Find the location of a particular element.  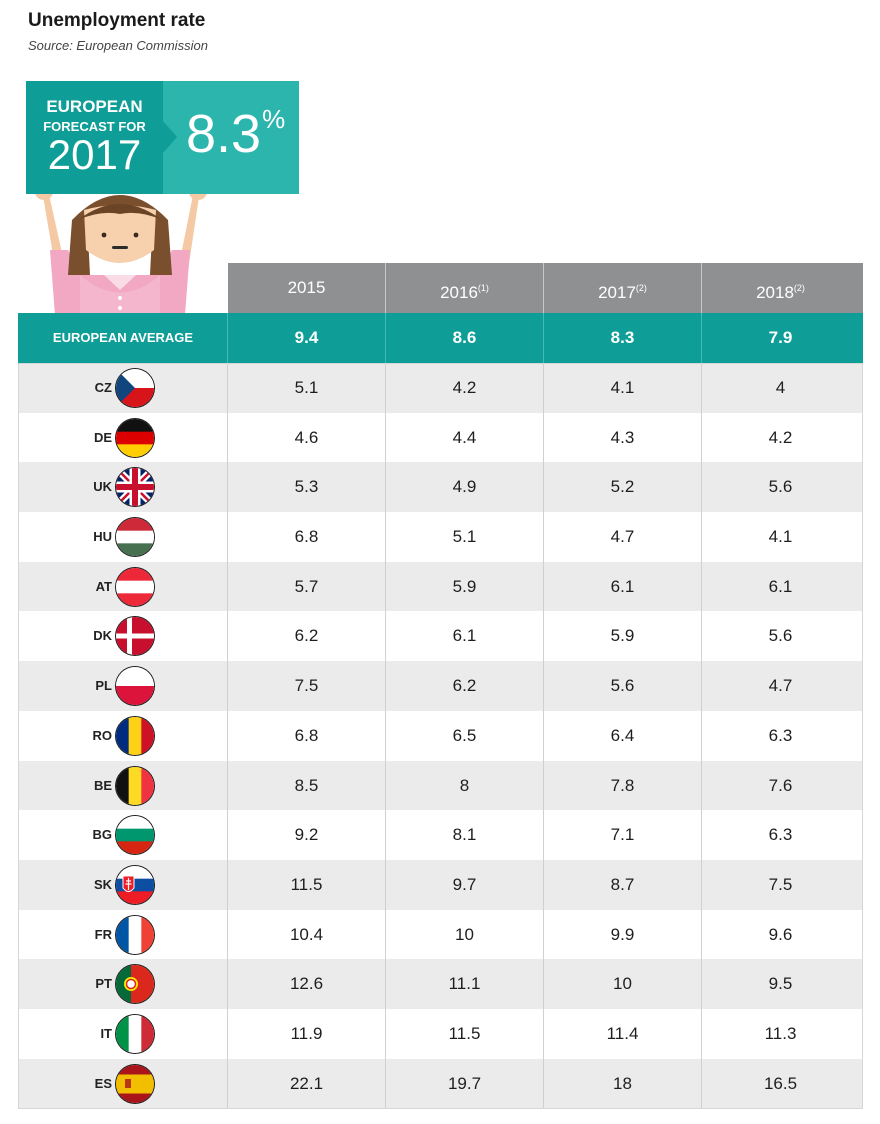

table-row: AT 5.7 5.9 6.1 6.1 is located at coordinates (440, 586).